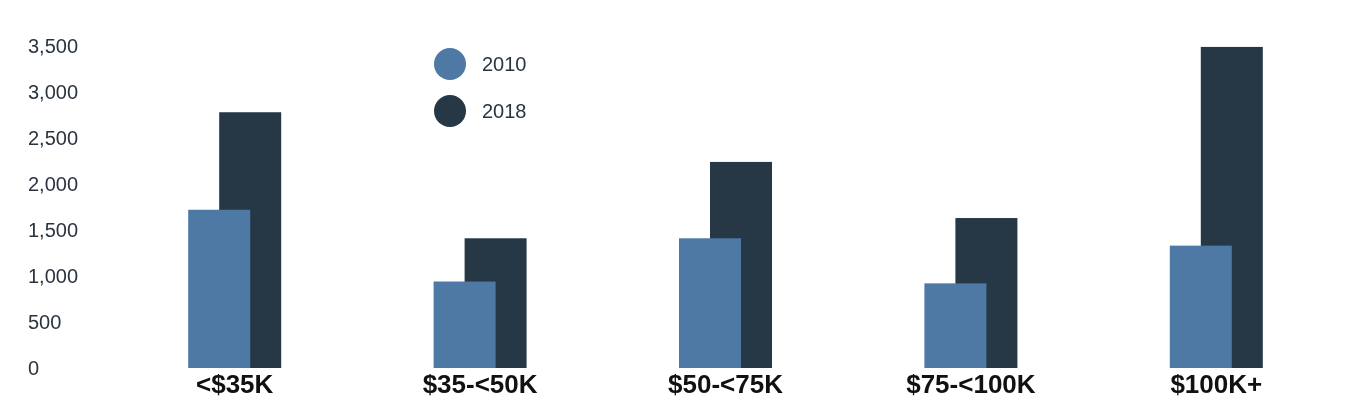  I want to click on x-tick-label: $75-<100K, so click(971, 384).